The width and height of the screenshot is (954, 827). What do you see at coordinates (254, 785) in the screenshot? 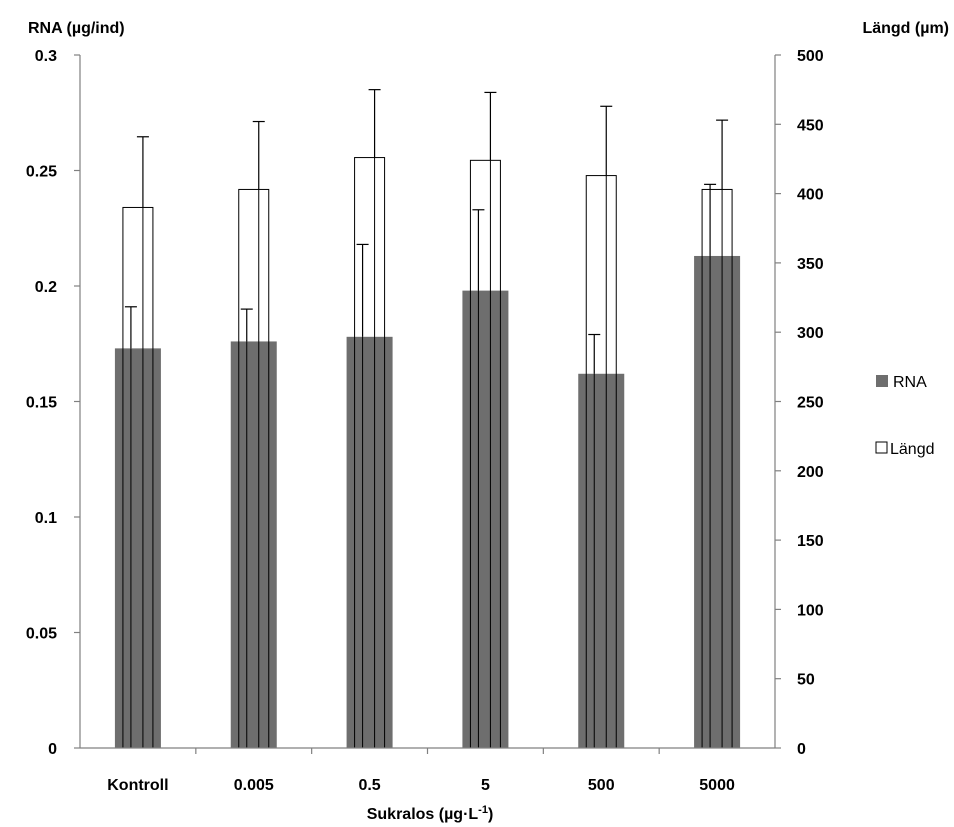
I see `x-tick-label: 0.005` at bounding box center [254, 785].